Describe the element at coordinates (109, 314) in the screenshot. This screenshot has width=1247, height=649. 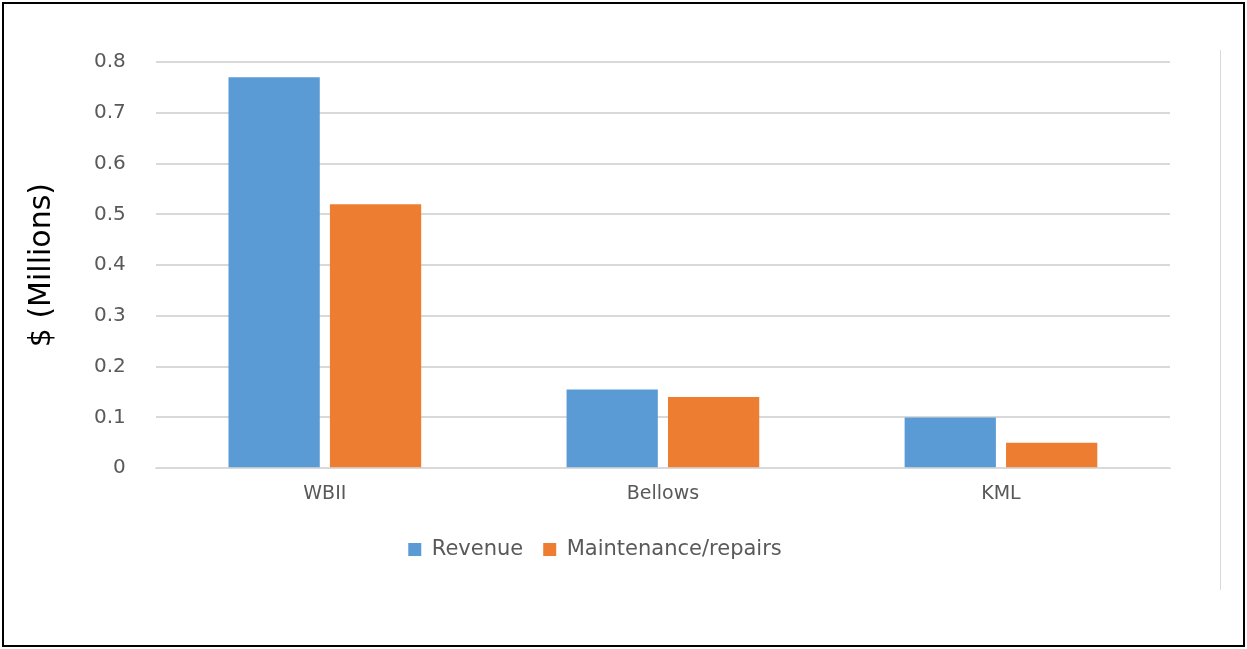
I see `y-tick-label: 0.3` at that location.